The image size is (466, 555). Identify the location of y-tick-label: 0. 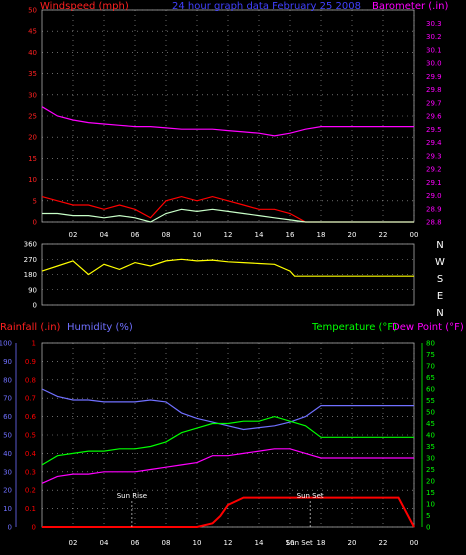
(35, 306).